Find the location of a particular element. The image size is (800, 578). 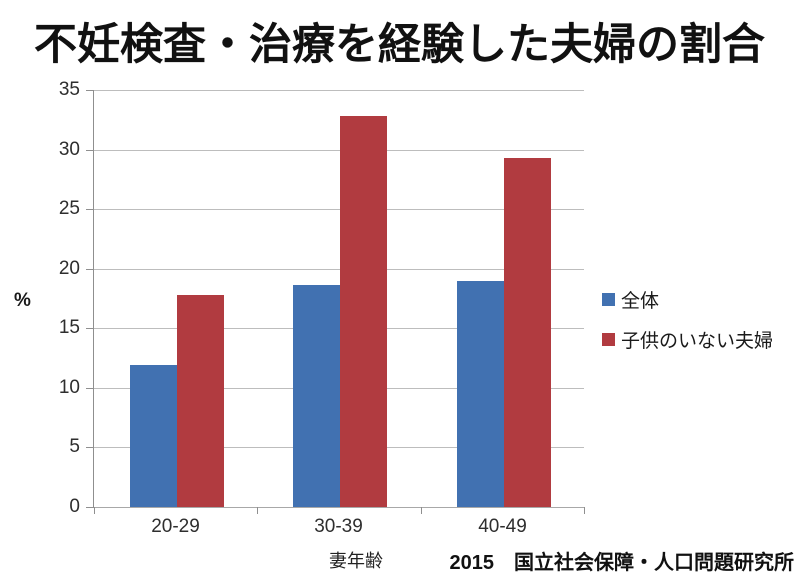

legend-label-overall: 全体 is located at coordinates (640, 301).